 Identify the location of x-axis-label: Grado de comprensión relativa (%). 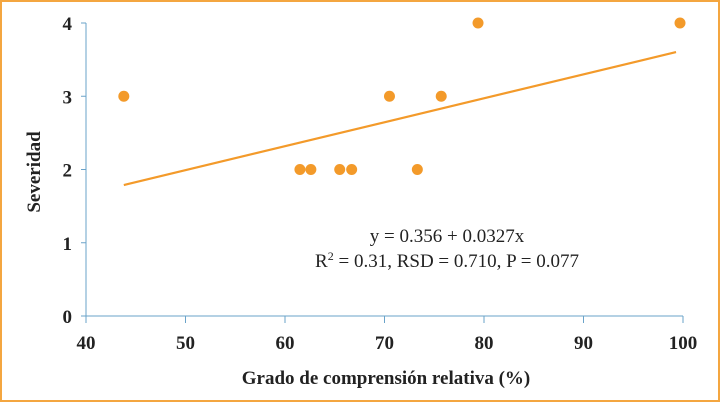
(386, 378).